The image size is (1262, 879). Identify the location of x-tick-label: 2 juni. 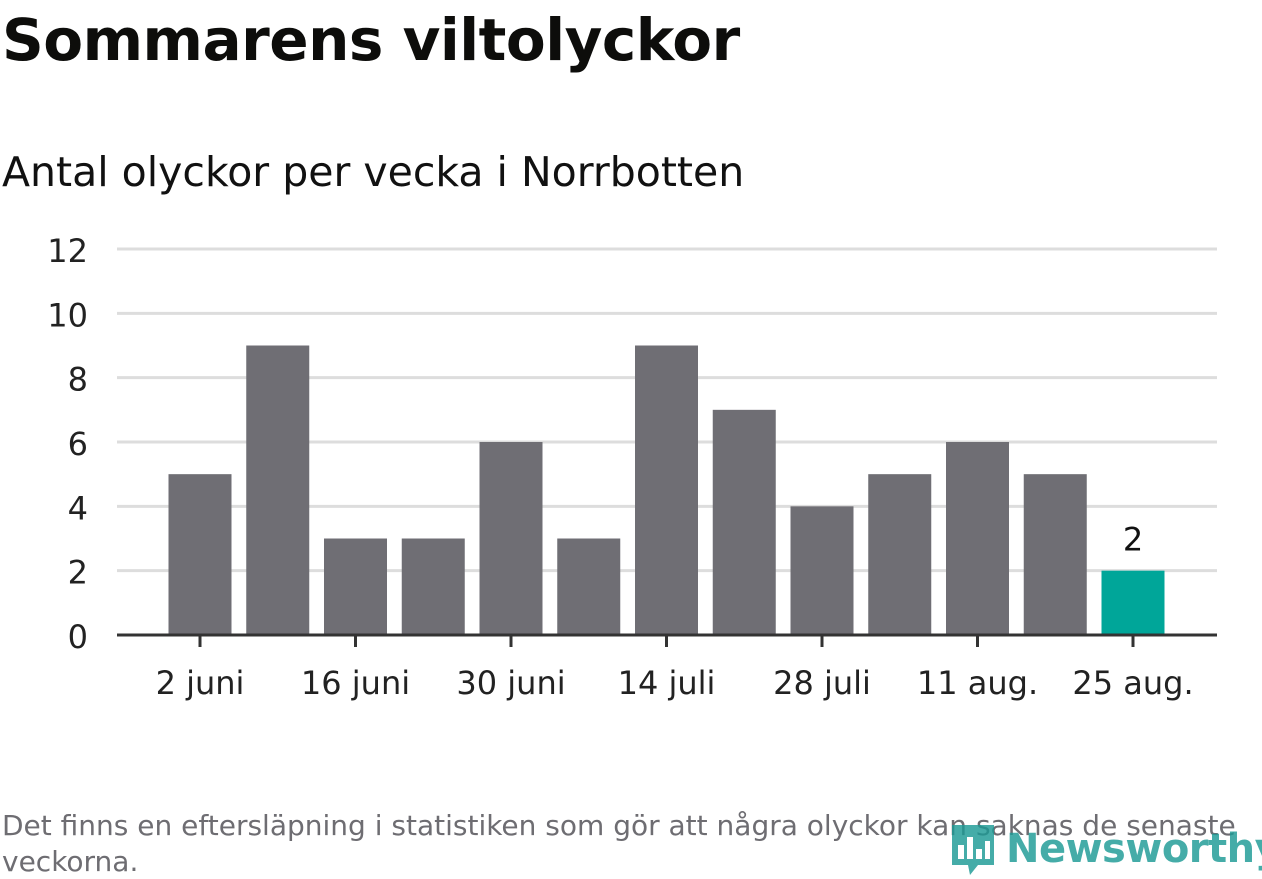
(200, 683).